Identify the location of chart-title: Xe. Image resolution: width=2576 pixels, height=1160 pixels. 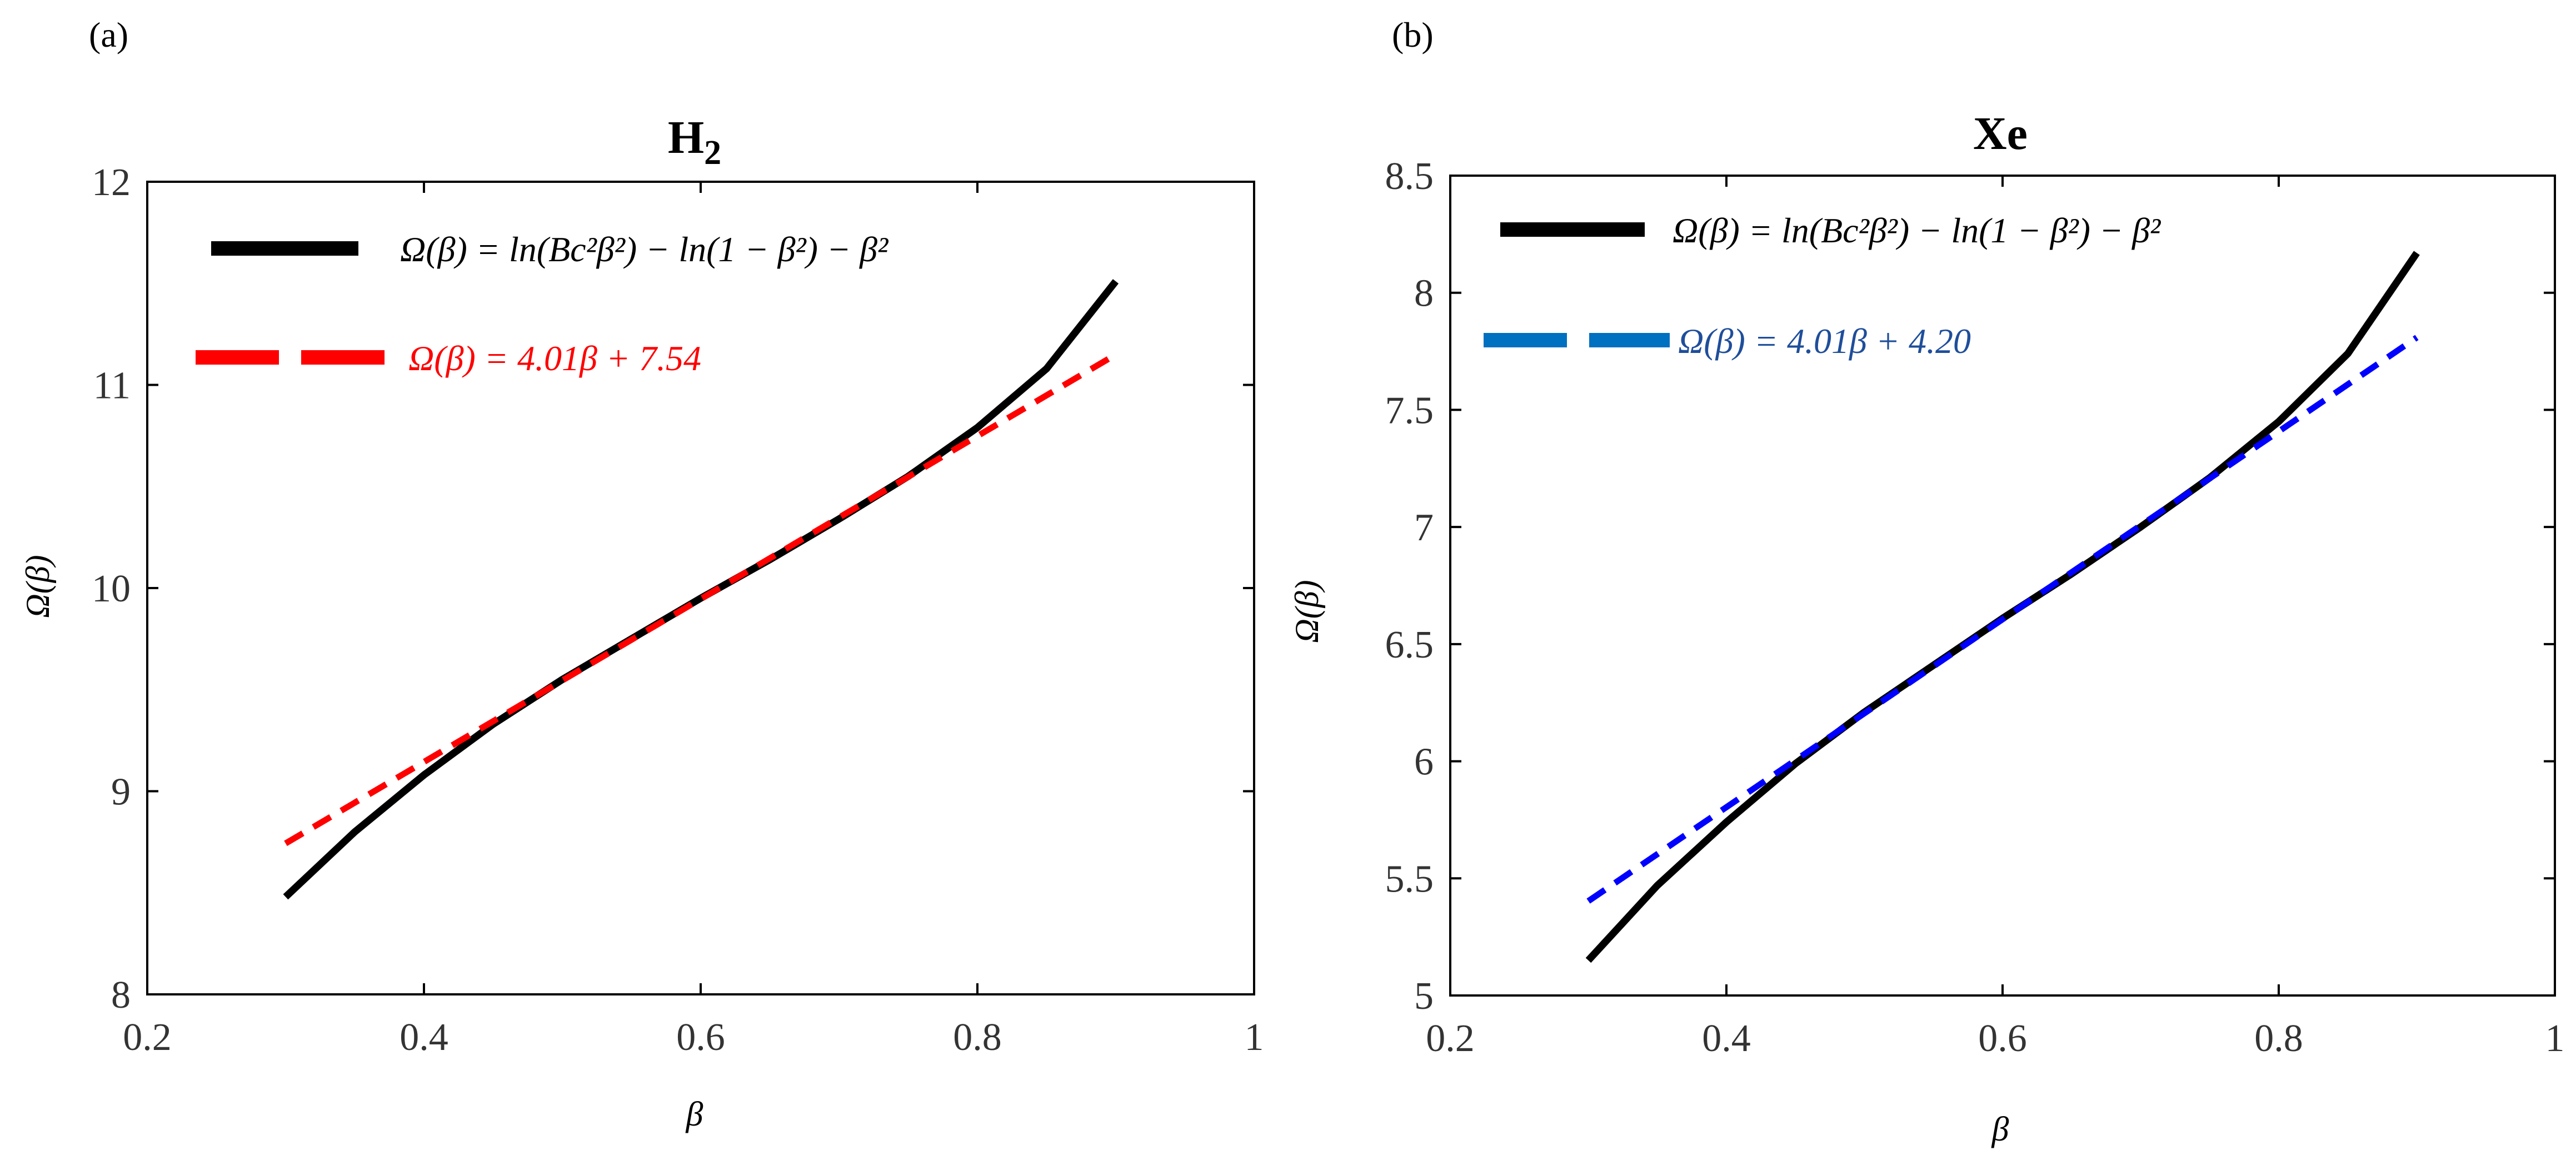
(2001, 134).